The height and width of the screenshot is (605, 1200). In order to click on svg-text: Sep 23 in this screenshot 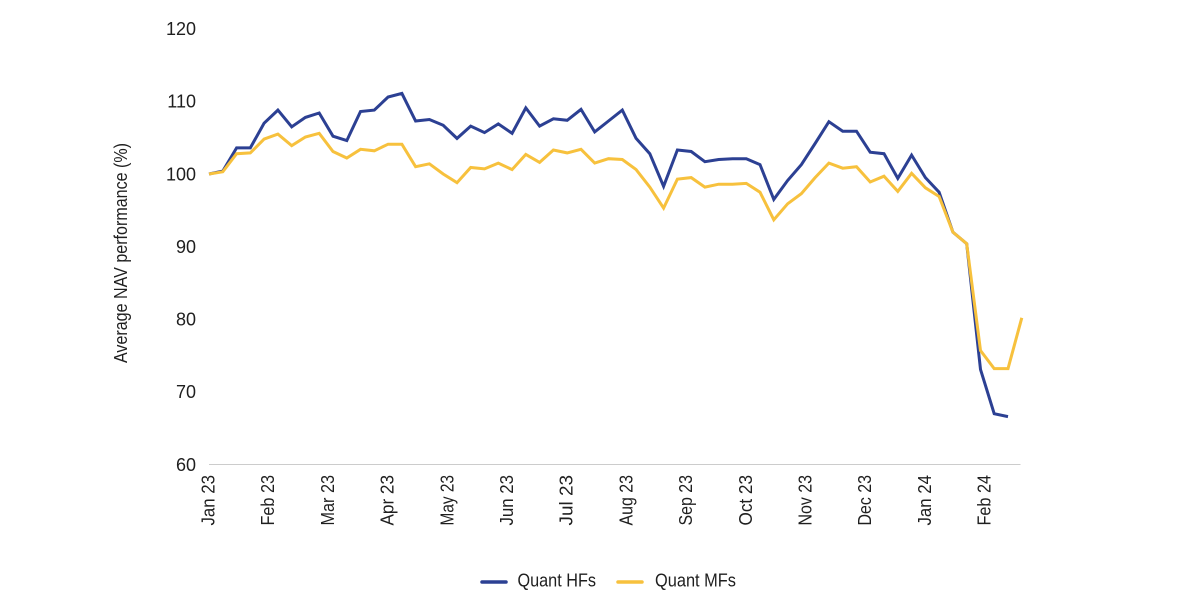, I will do `click(686, 500)`.